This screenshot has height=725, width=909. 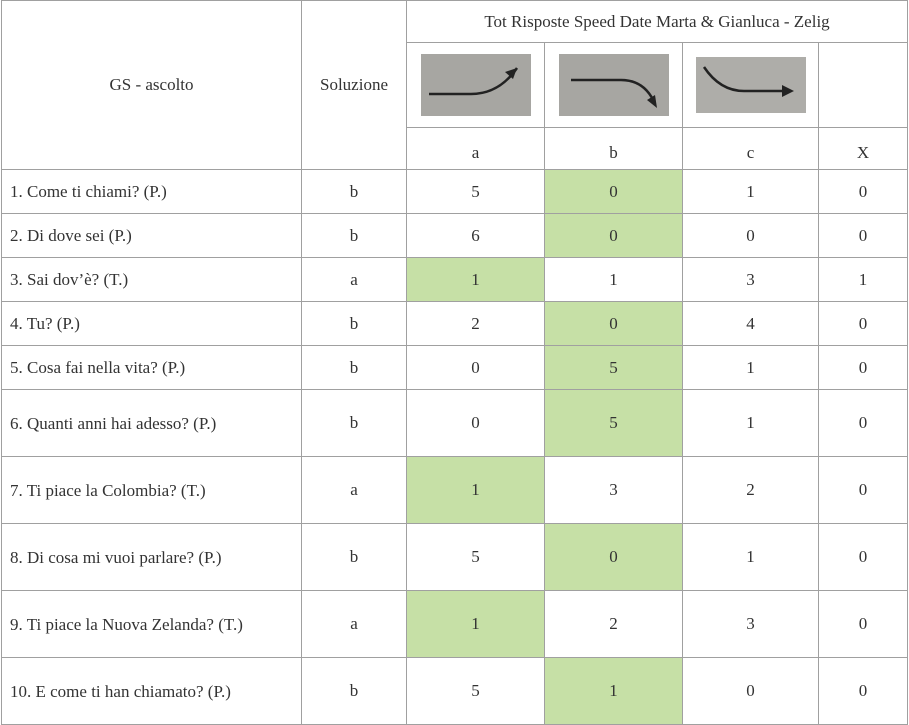 I want to click on solution-header: Soluzione, so click(x=354, y=85).